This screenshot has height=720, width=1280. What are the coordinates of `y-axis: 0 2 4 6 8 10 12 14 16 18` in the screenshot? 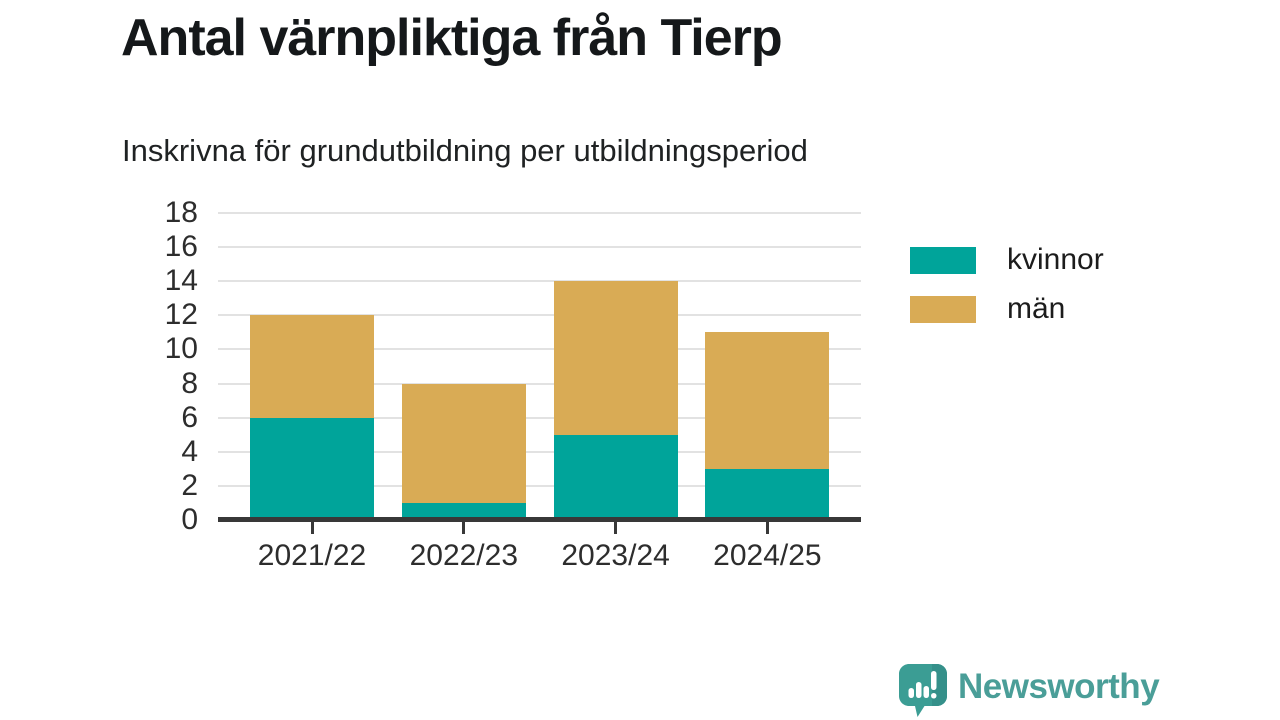 It's located at (129, 366).